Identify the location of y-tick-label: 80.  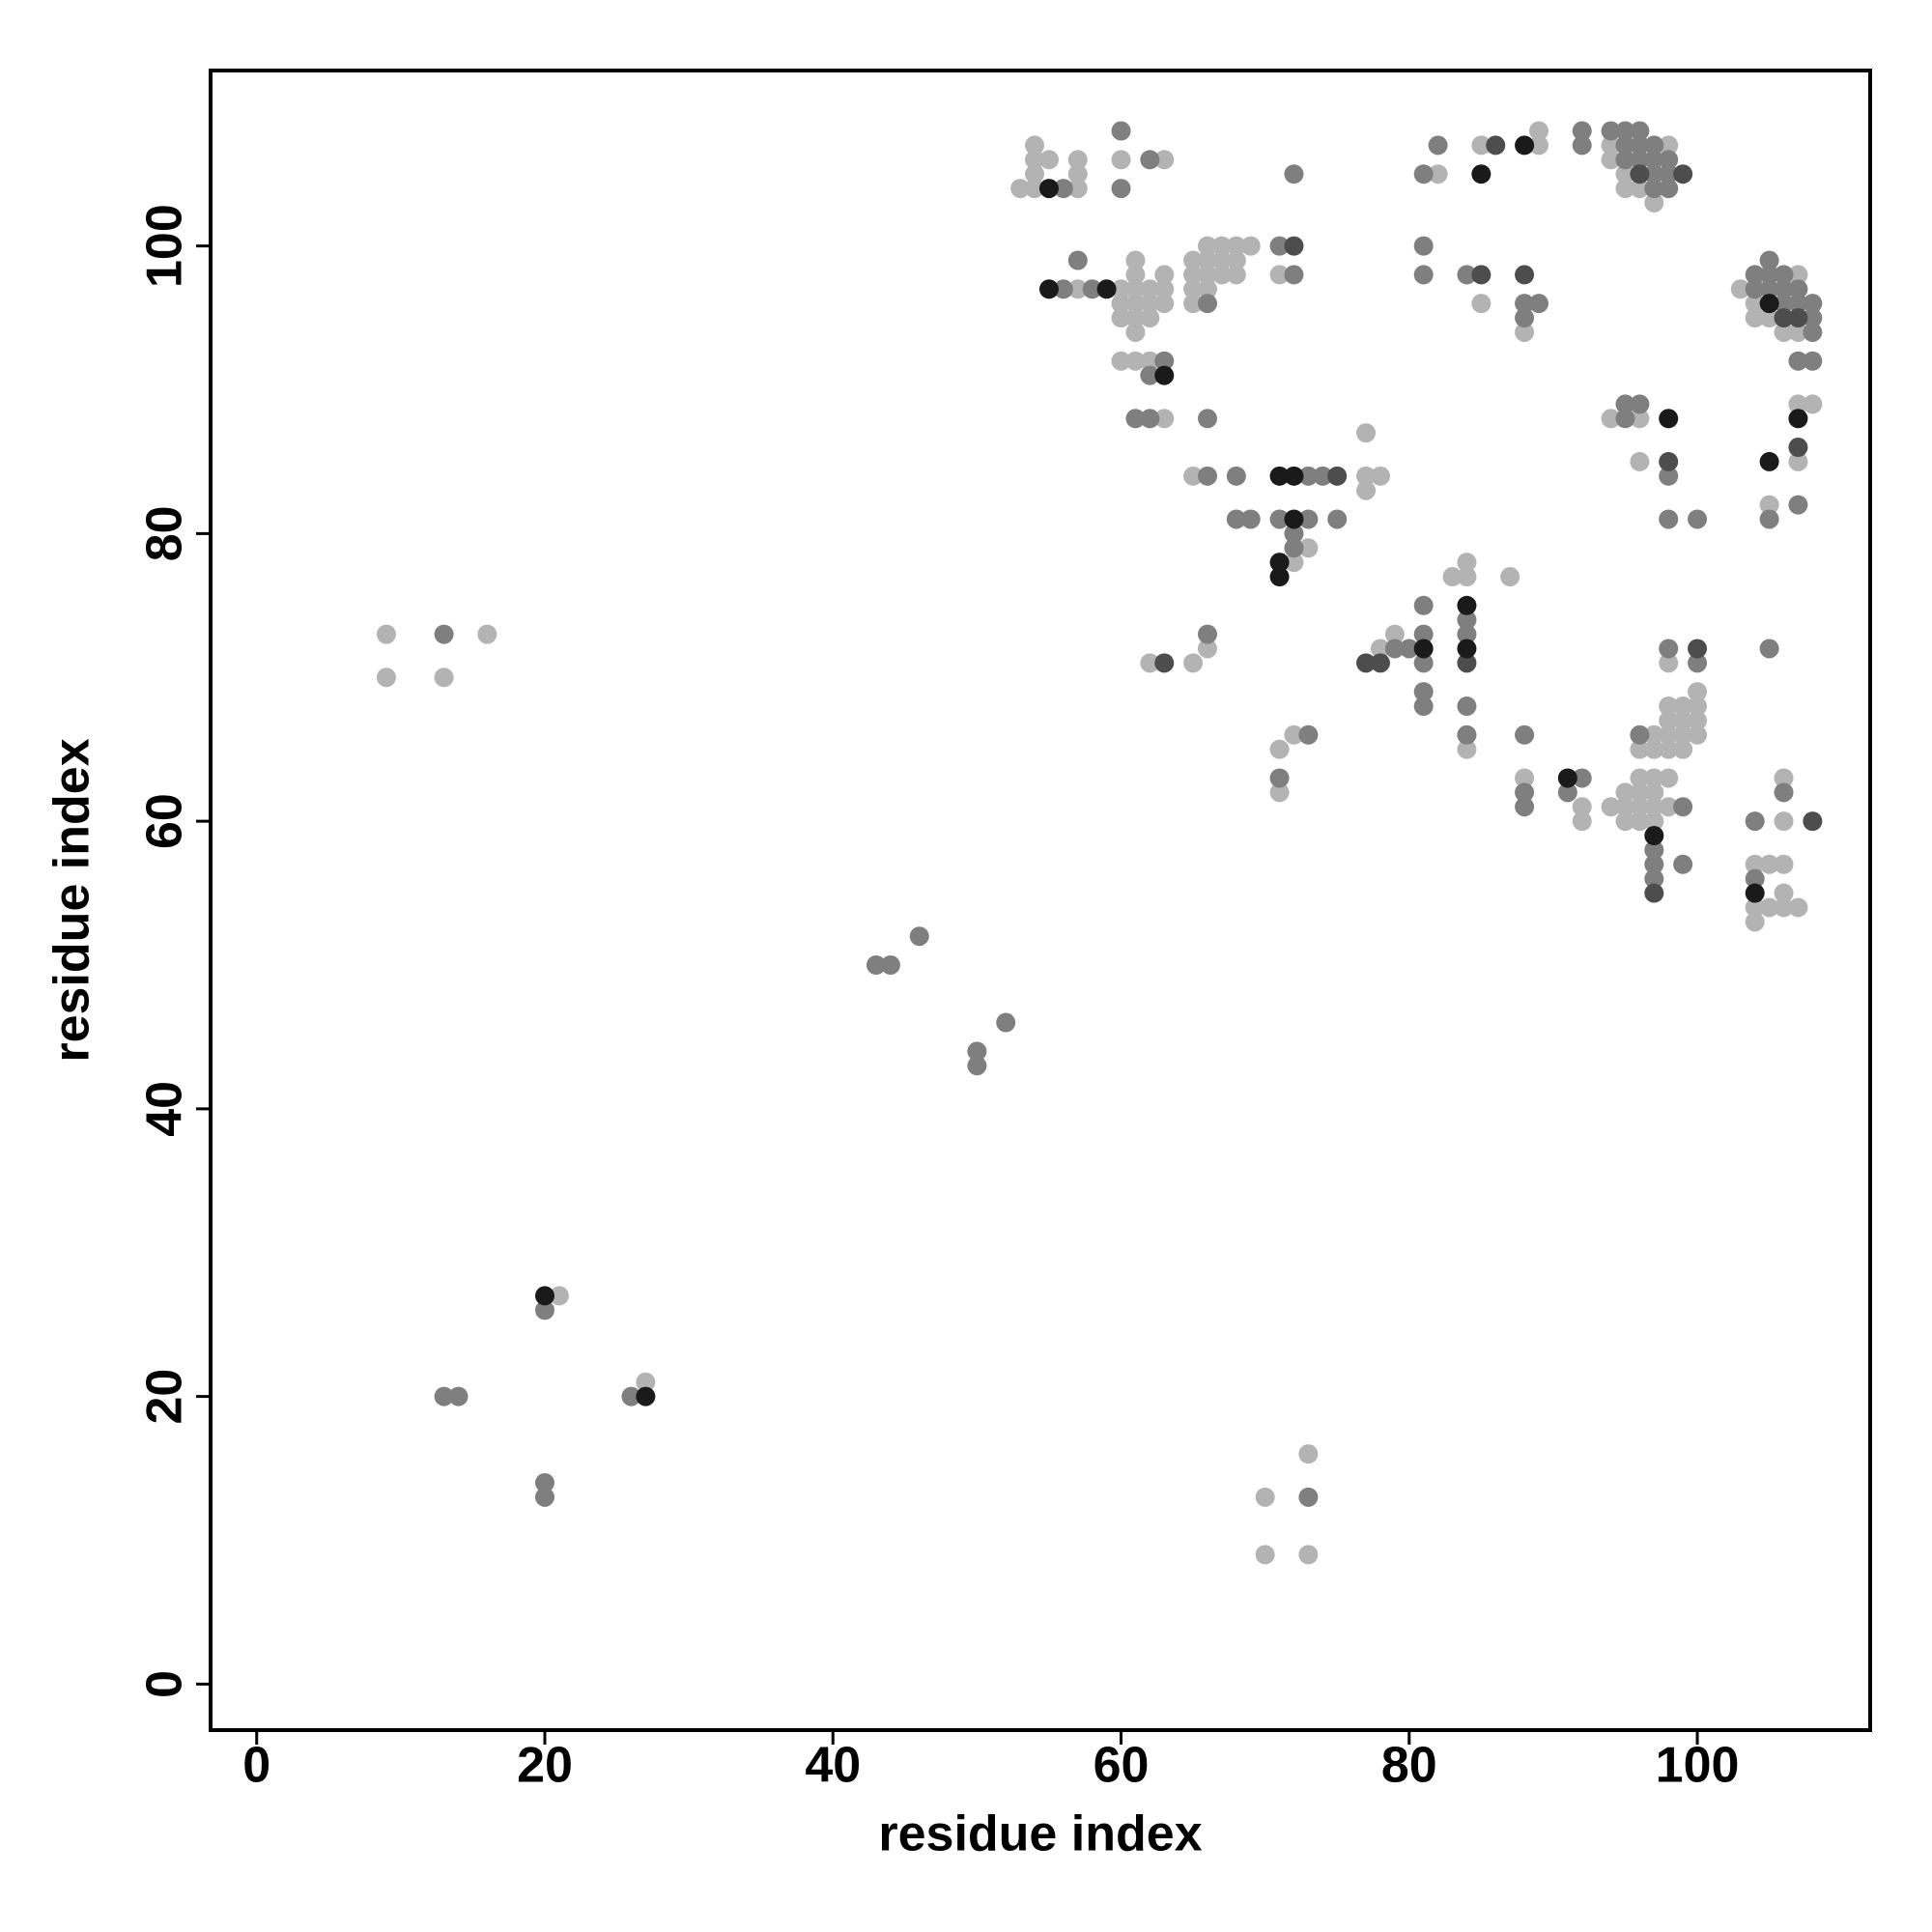
(165, 533).